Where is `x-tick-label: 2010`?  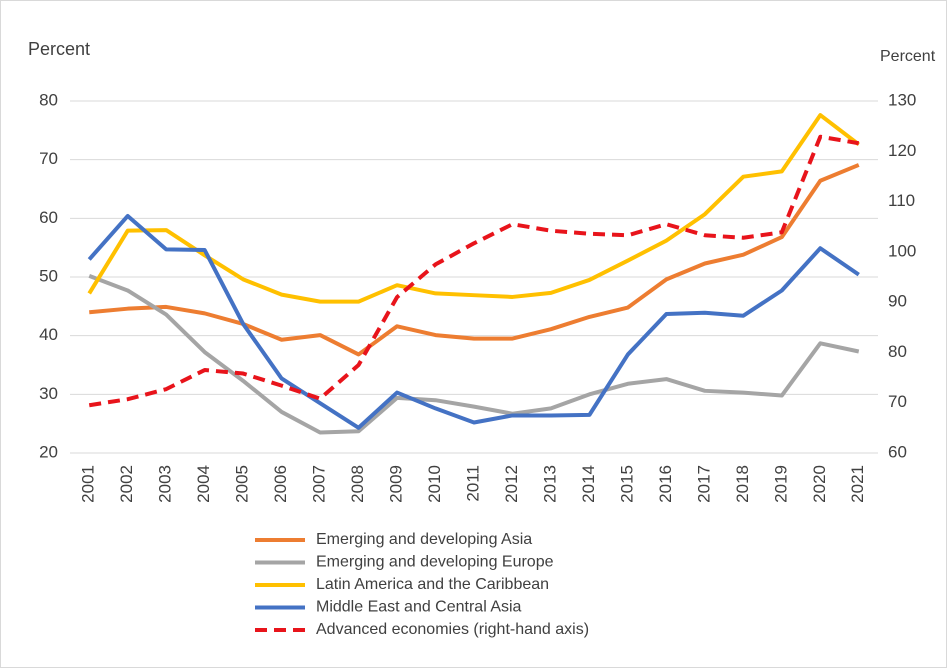
x-tick-label: 2010 is located at coordinates (434, 484).